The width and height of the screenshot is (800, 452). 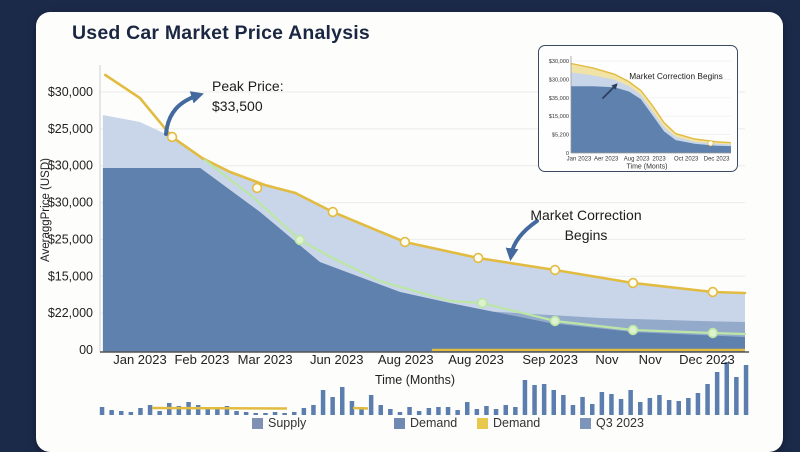 What do you see at coordinates (707, 359) in the screenshot?
I see `x-tick-label: Dec 2023` at bounding box center [707, 359].